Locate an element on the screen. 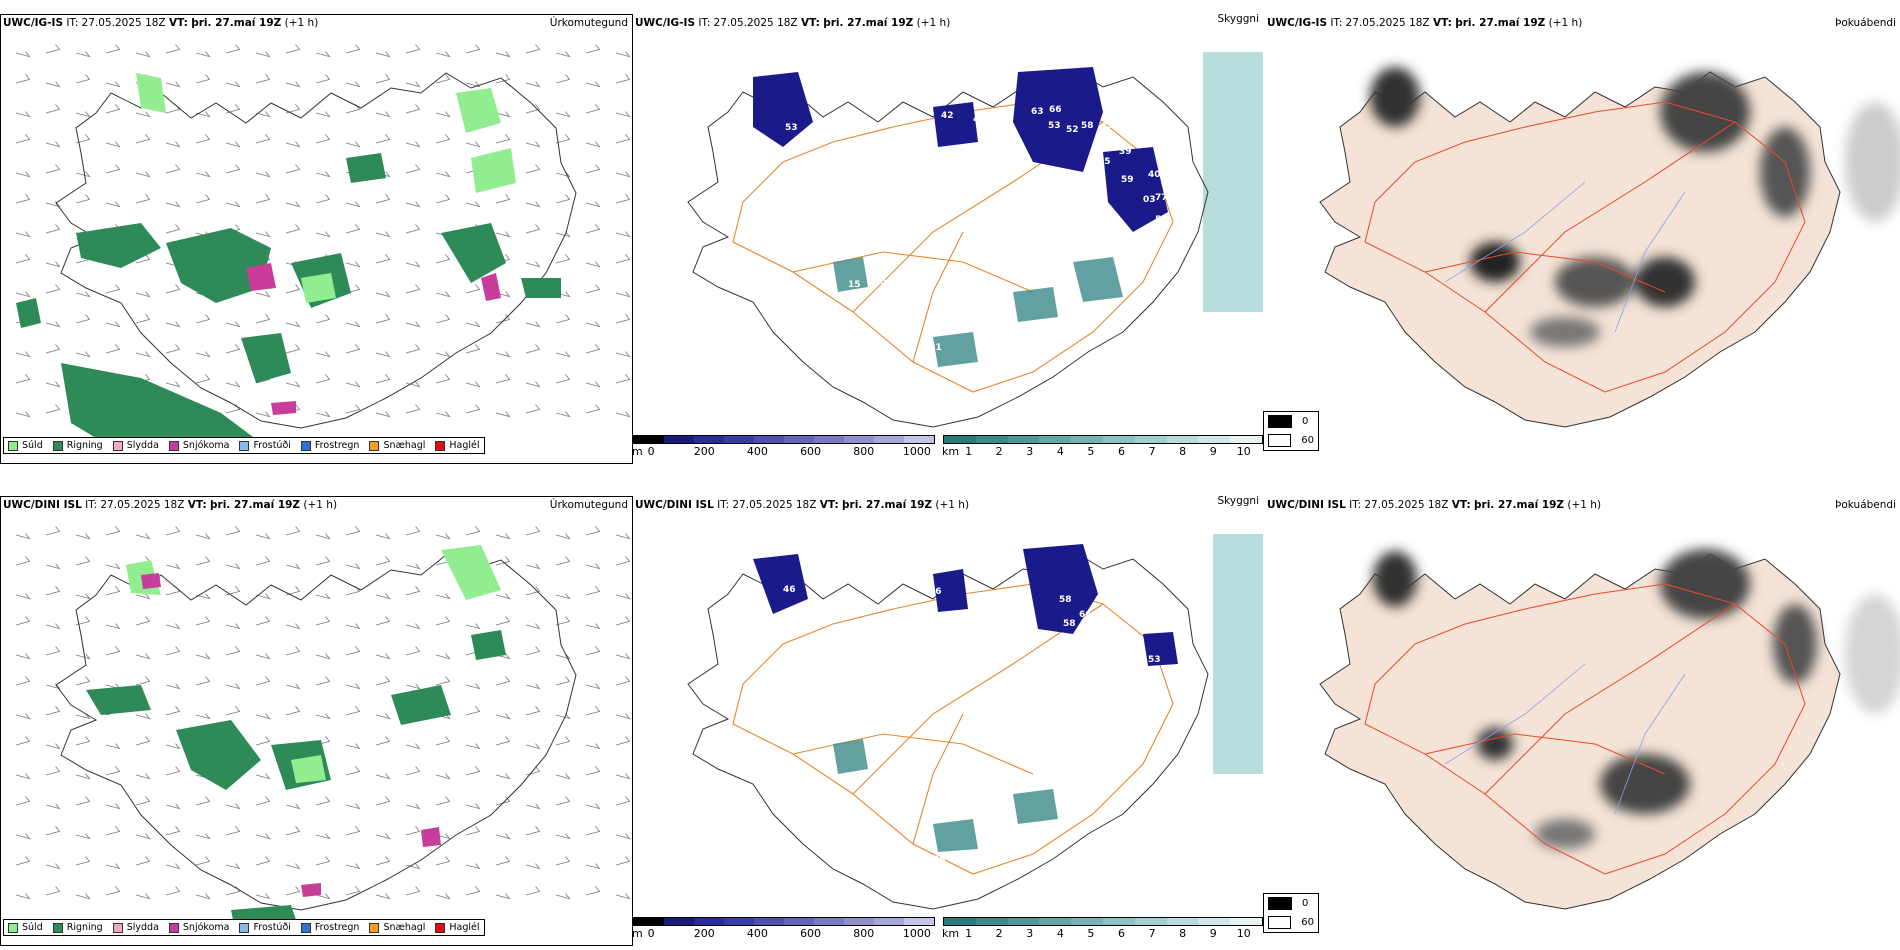  legend-label: Frostúði is located at coordinates (272, 445).